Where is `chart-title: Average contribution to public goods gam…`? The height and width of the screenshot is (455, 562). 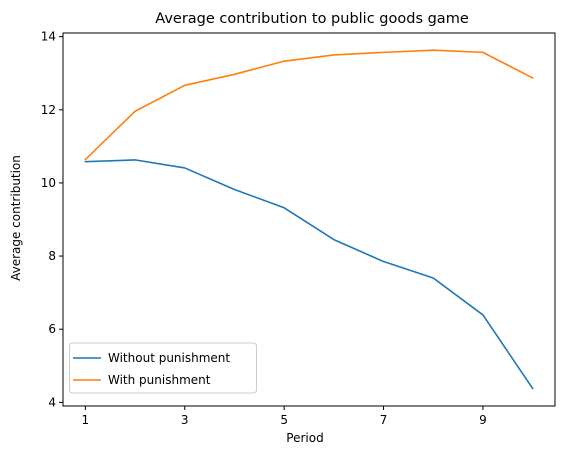
chart-title: Average contribution to public goods gam… is located at coordinates (312, 19).